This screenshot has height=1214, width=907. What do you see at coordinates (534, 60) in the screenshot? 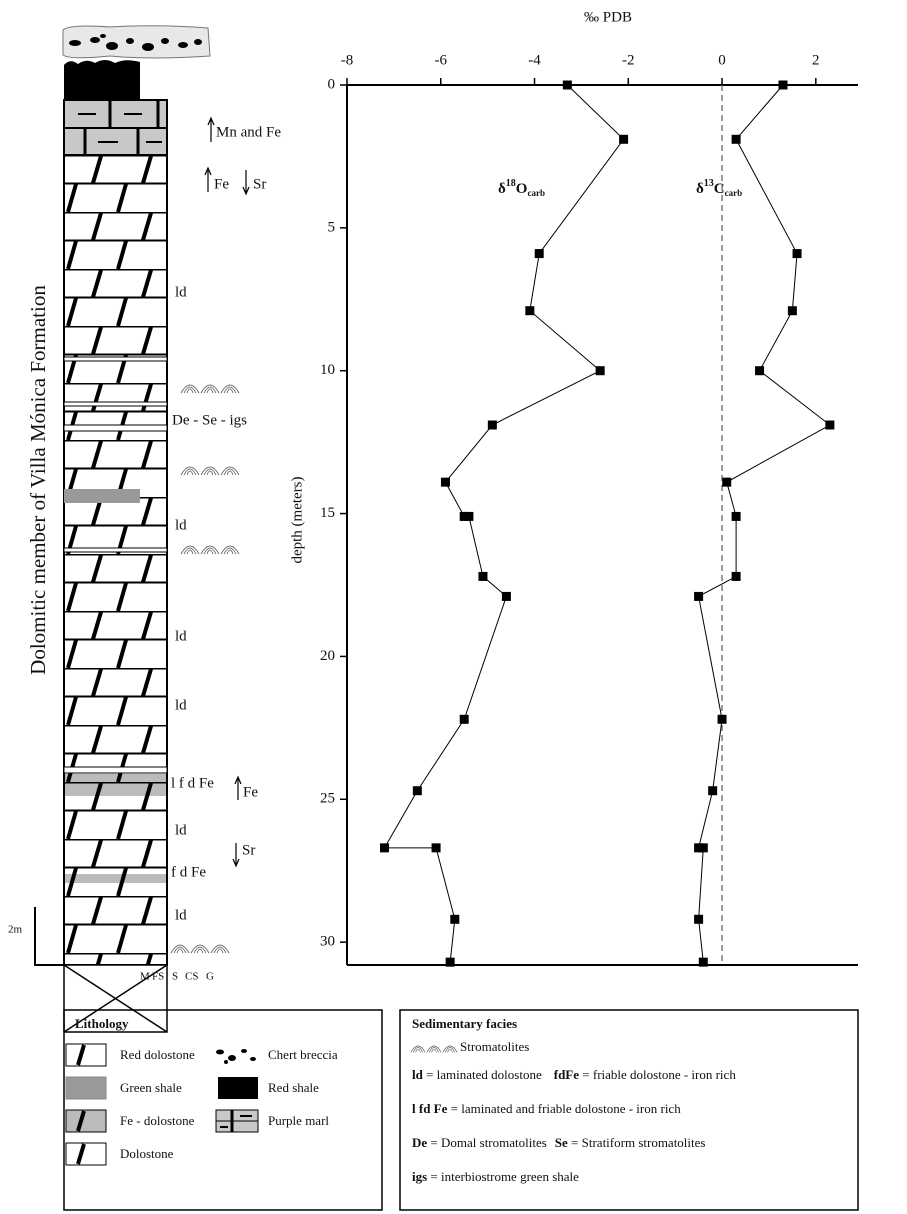
I see `x-tick-label: -4` at bounding box center [534, 60].